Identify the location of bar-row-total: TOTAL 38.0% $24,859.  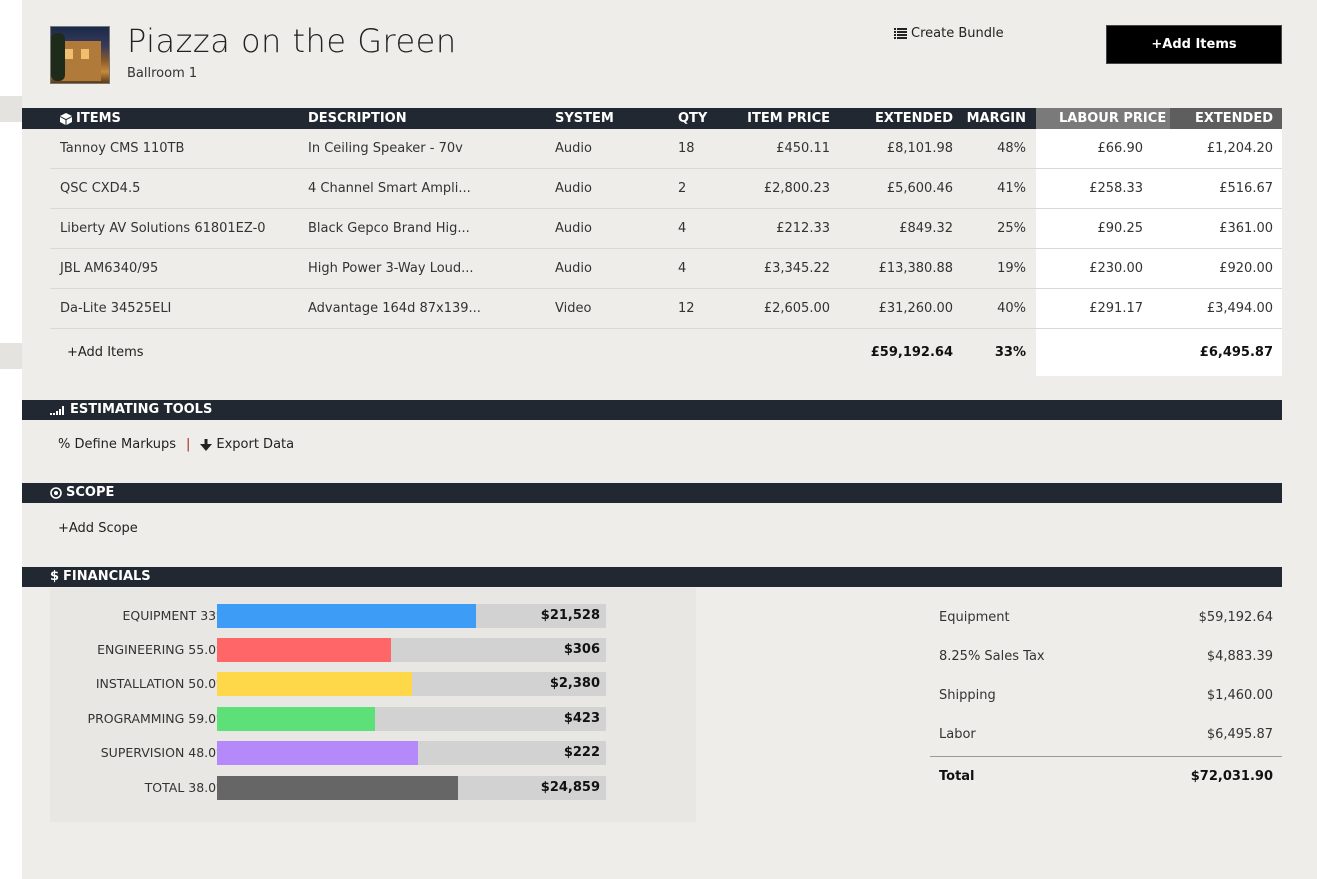
(373, 788).